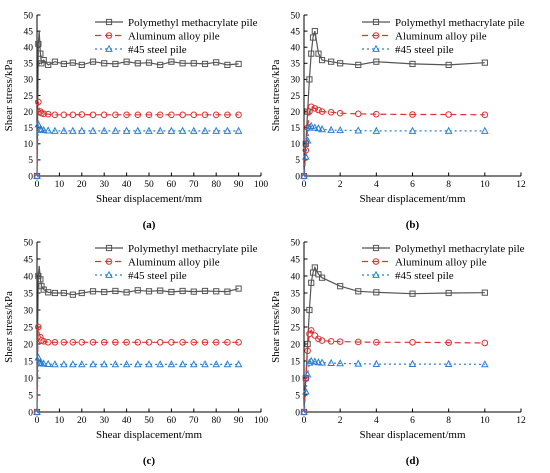  What do you see at coordinates (448, 421) in the screenshot?
I see `x-tick-label: 8` at bounding box center [448, 421].